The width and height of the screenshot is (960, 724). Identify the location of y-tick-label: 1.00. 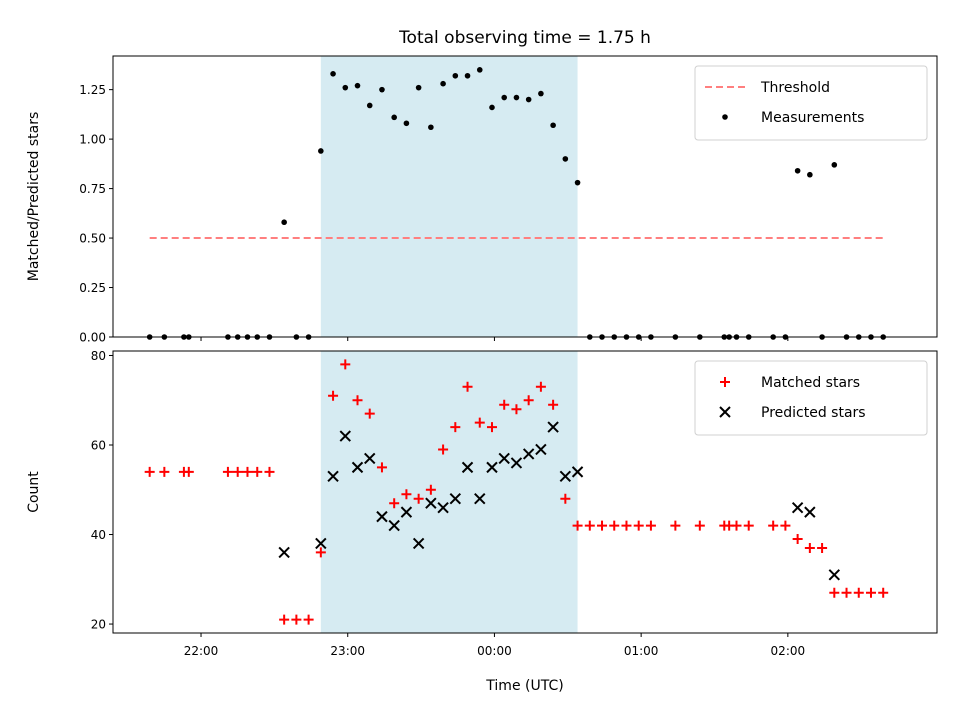
(92, 140).